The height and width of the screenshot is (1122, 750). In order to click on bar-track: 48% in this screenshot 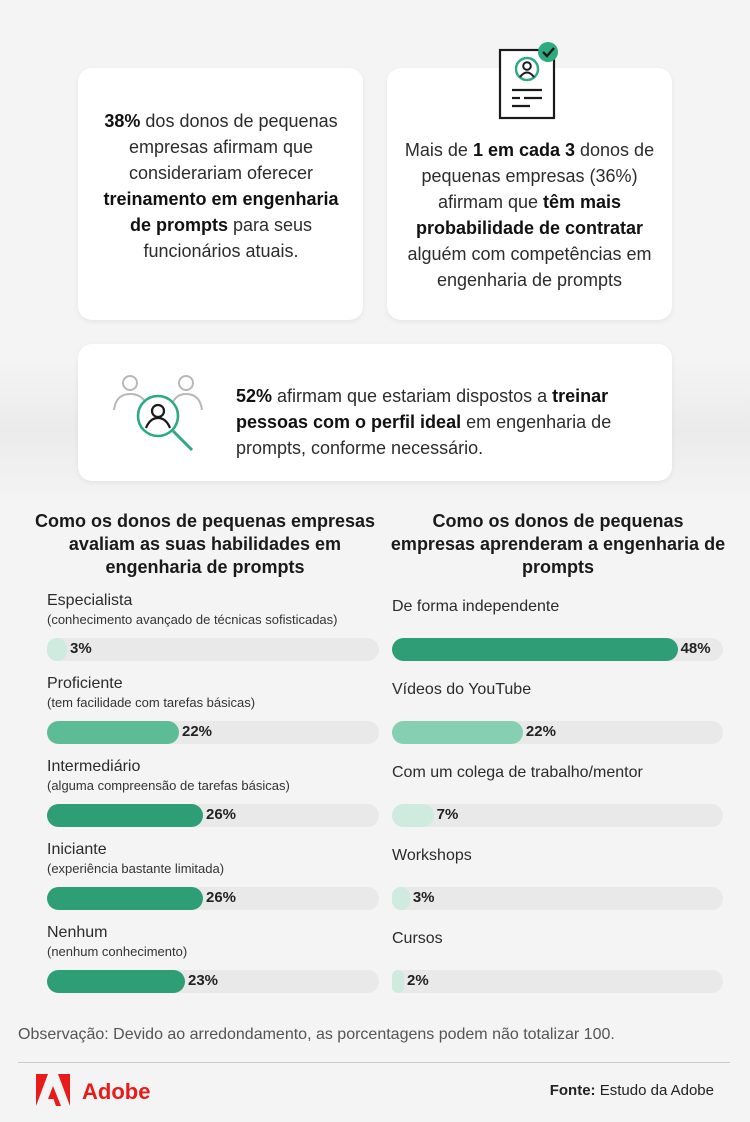, I will do `click(557, 649)`.